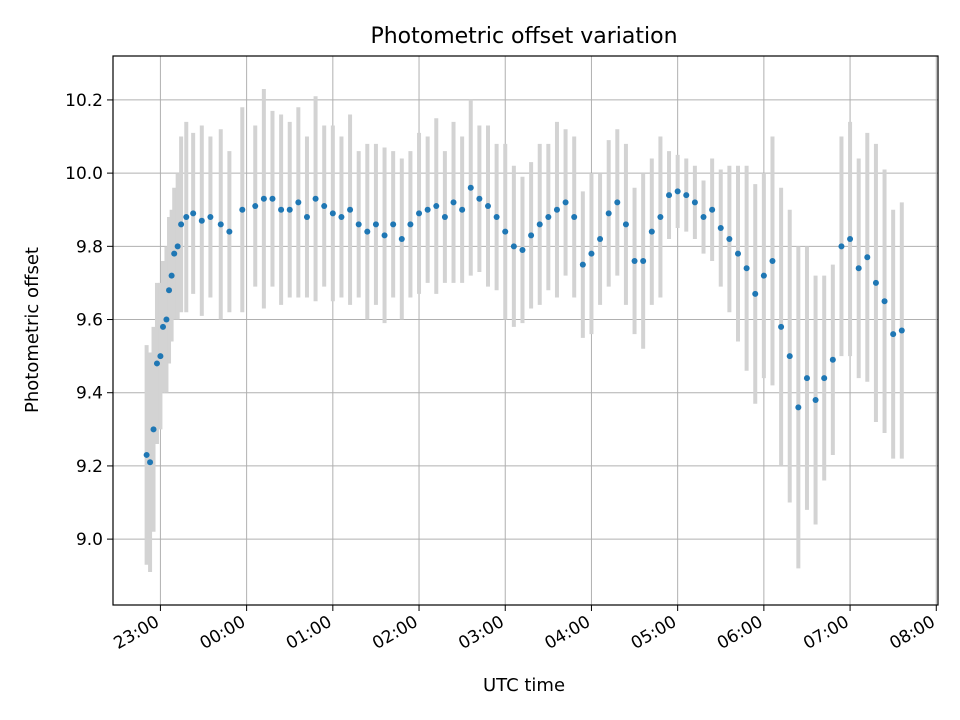  What do you see at coordinates (481, 633) in the screenshot?
I see `x-tick-label: 03:00` at bounding box center [481, 633].